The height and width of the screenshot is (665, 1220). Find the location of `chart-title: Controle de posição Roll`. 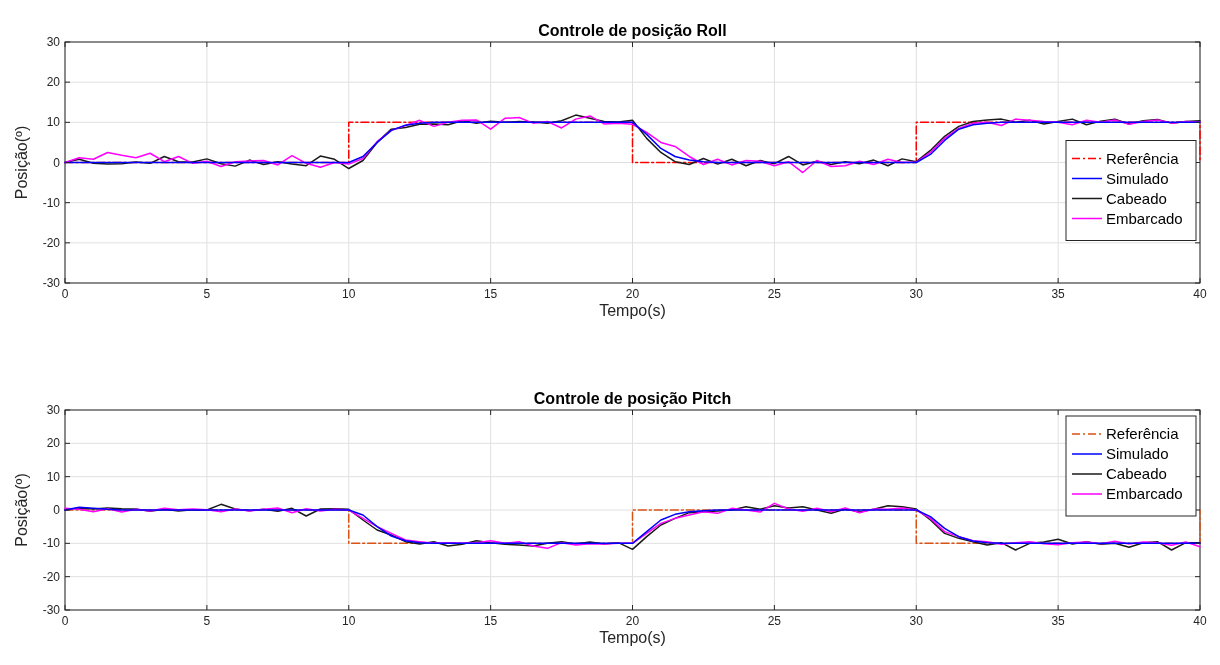

chart-title: Controle de posição Roll is located at coordinates (632, 30).